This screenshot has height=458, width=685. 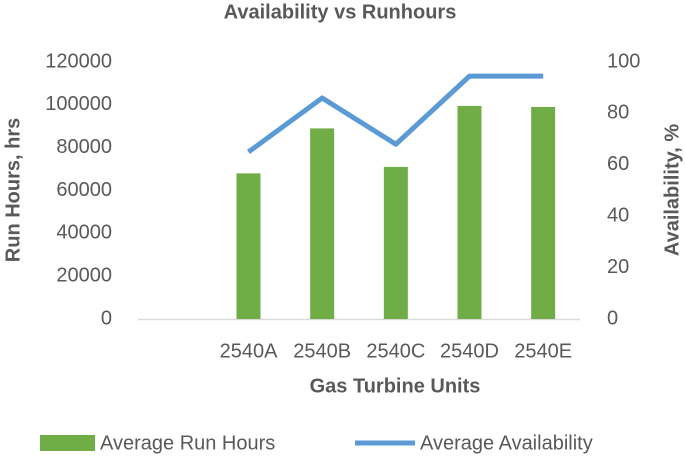 What do you see at coordinates (469, 351) in the screenshot?
I see `x-tick-label: 2540D` at bounding box center [469, 351].